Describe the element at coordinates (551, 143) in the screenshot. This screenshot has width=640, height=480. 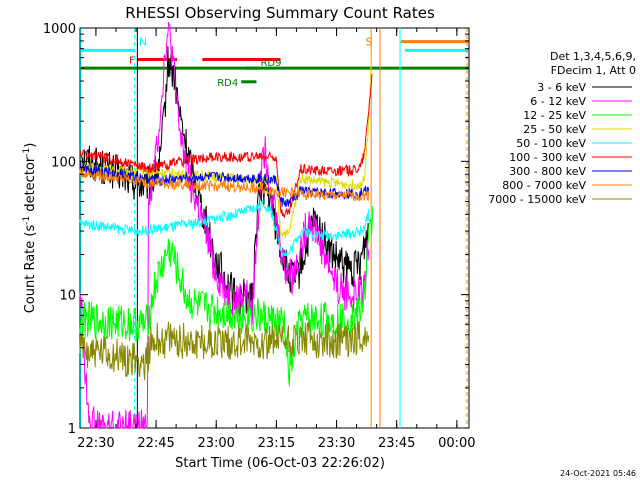
I see `legend-entry-label-4: 50 - 100 keV` at that location.